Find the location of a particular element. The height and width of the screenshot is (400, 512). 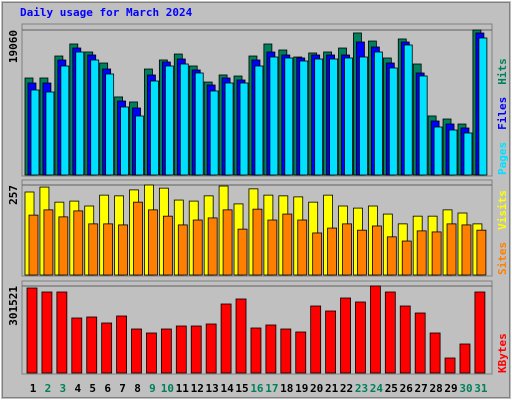

chart-title: Daily usage for March 2024 is located at coordinates (106, 12).